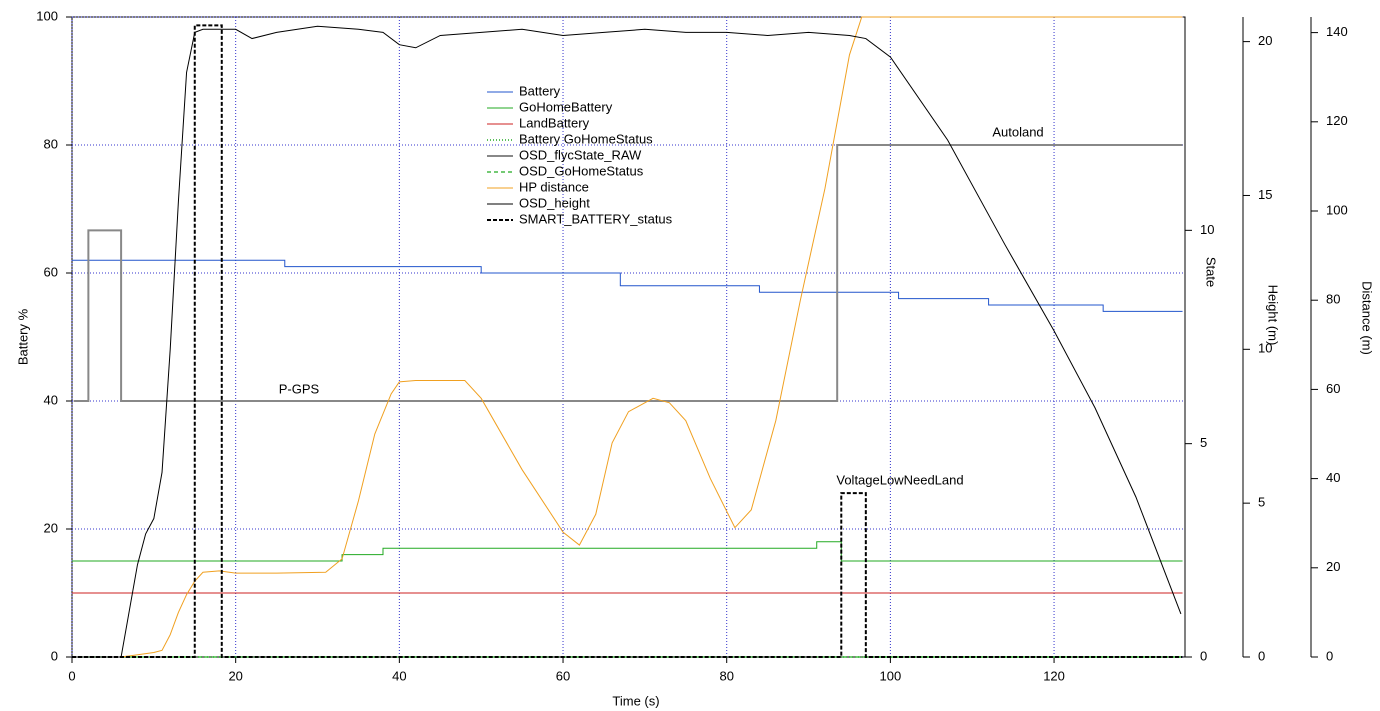 The height and width of the screenshot is (711, 1380). I want to click on annotation: P-GPS, so click(299, 388).